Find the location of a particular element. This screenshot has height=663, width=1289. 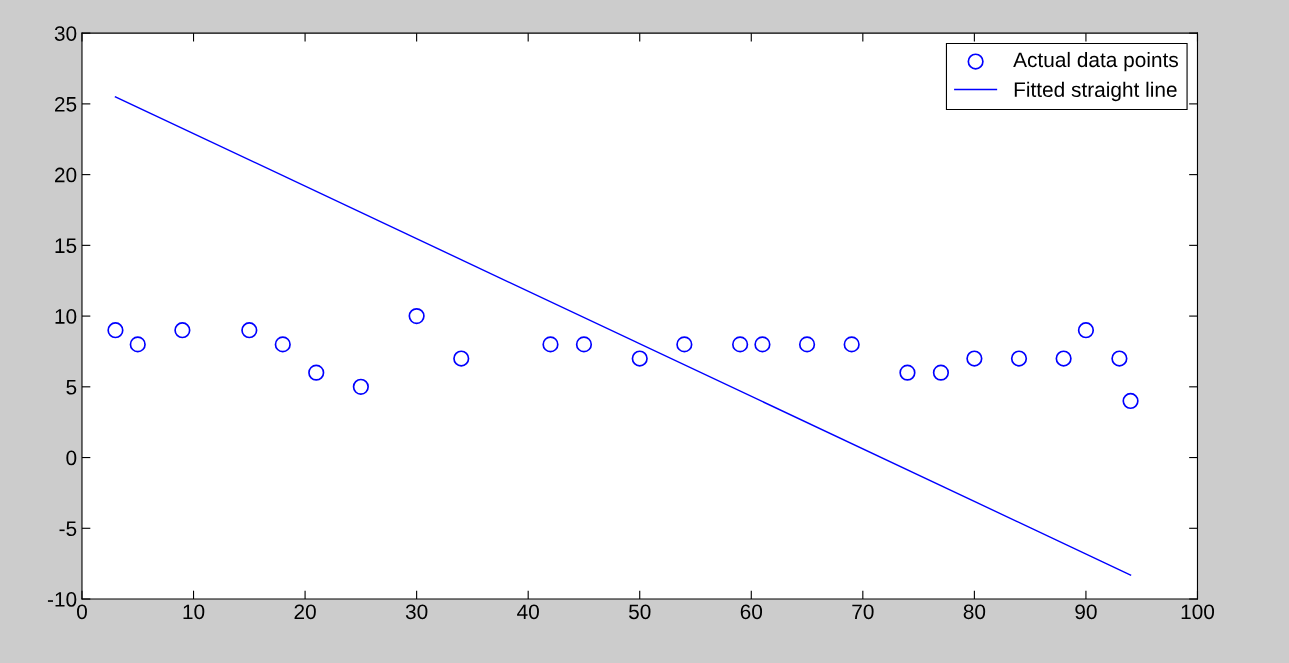

x-tick-label: 0 is located at coordinates (82, 612).